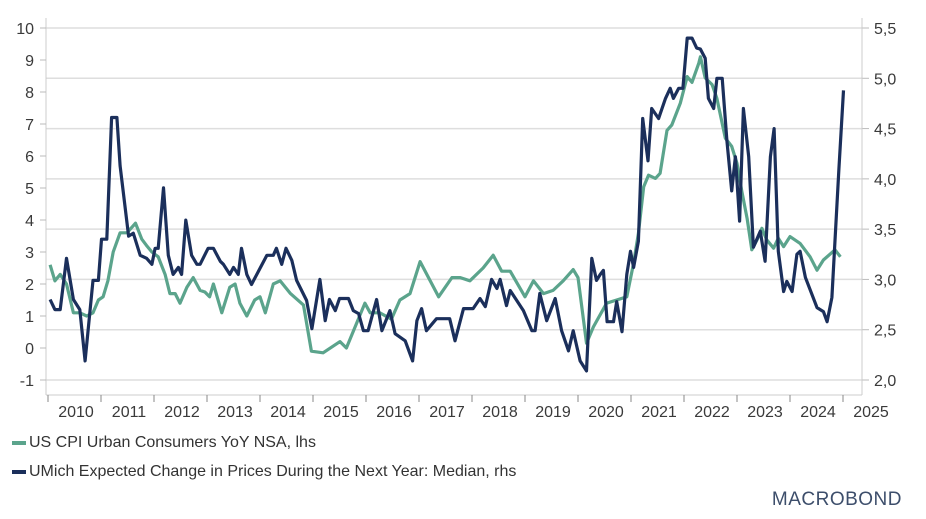 The image size is (926, 519). I want to click on x-axis-tick-label: 2021, so click(659, 412).